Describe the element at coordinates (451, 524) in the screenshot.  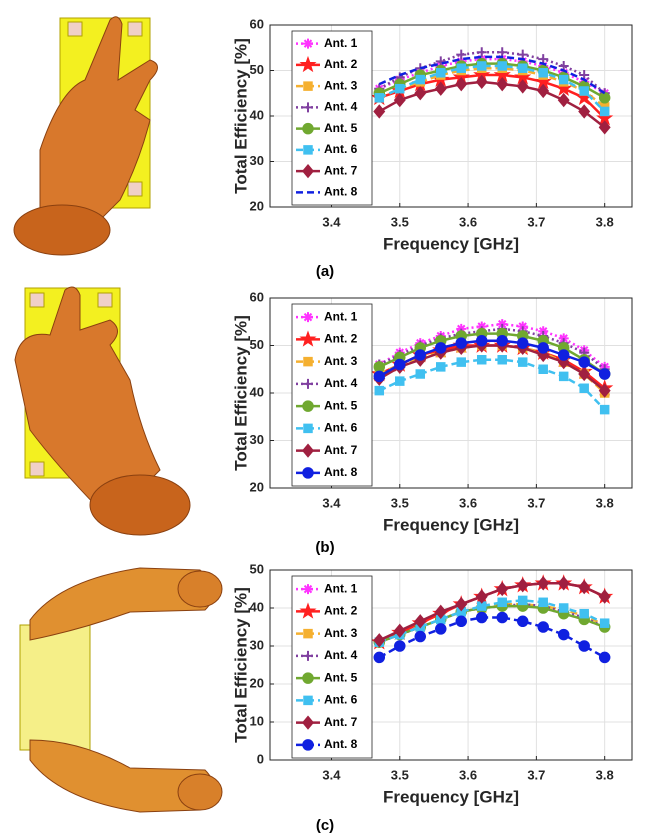
I see `x-axis-label: Frequency [GHz]` at that location.